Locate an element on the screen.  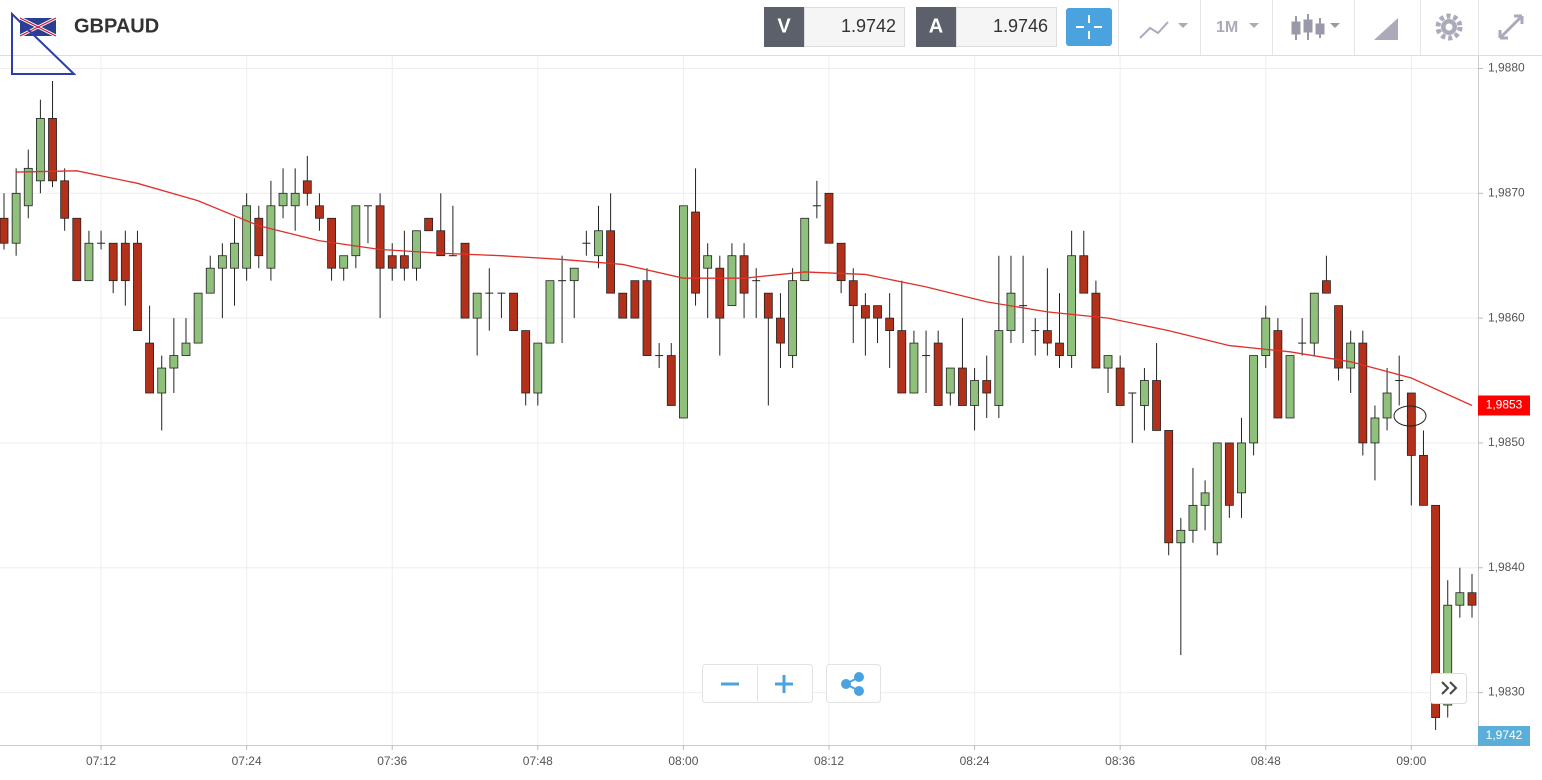
buy-label: A is located at coordinates (936, 26).